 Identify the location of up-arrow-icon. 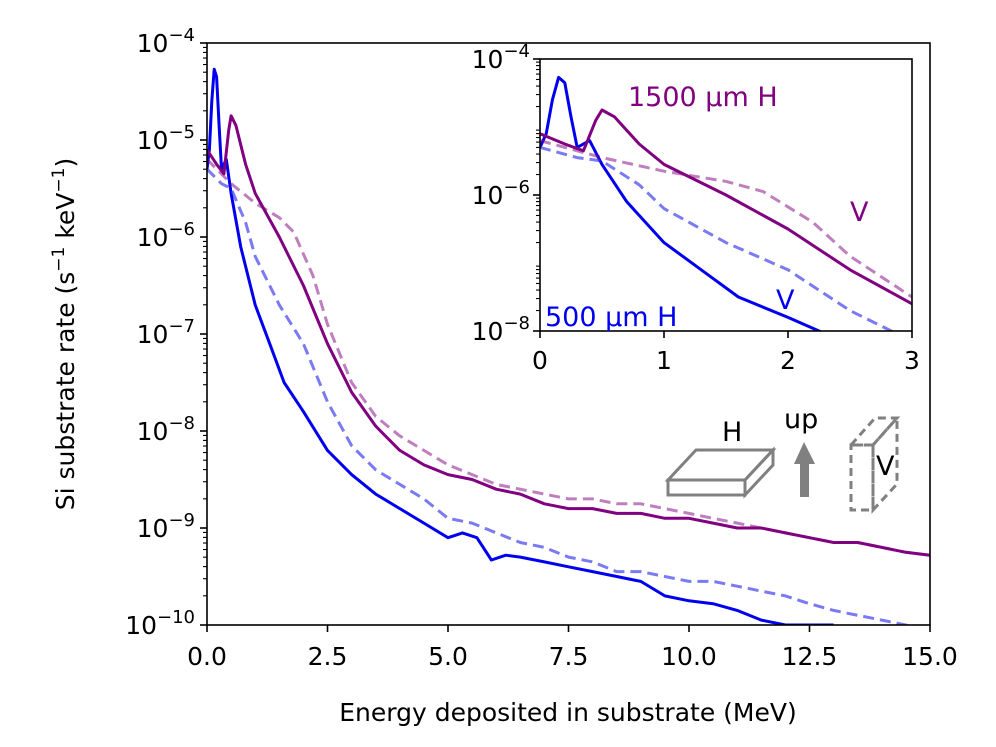
(804, 469).